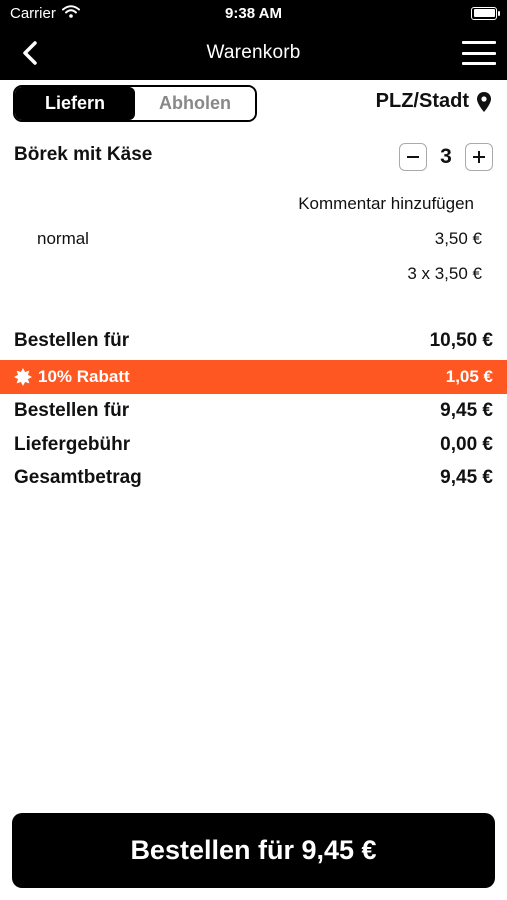 This screenshot has height=900, width=507. Describe the element at coordinates (386, 203) in the screenshot. I see `add-comment-link: Kommentar hinzufügen` at that location.